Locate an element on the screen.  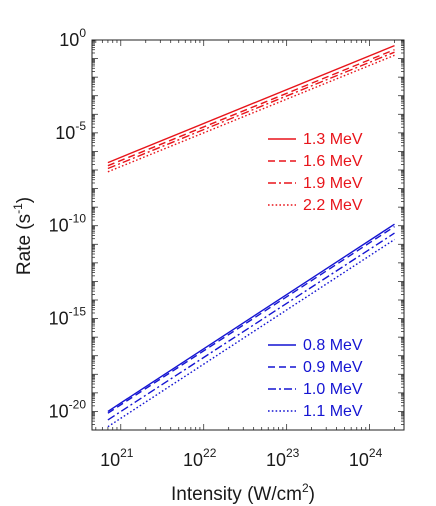
legend-label: 0.8 MeV is located at coordinates (333, 345).